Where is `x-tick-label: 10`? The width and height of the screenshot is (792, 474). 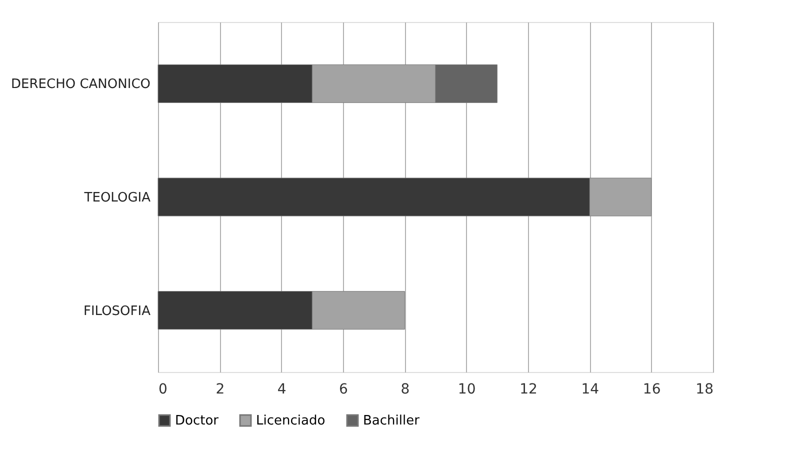 x-tick-label: 10 is located at coordinates (467, 390).